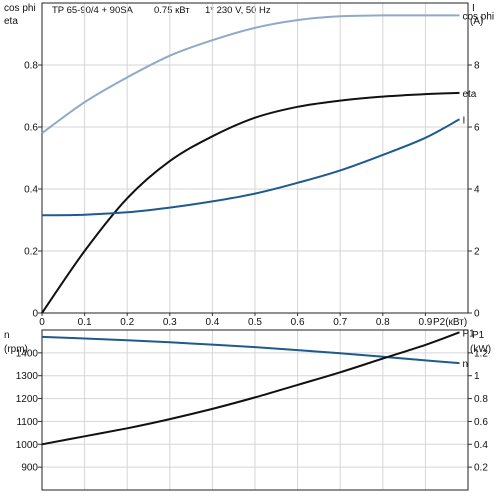 The height and width of the screenshot is (500, 500). Describe the element at coordinates (468, 333) in the screenshot. I see `series-label-p1: P1` at that location.